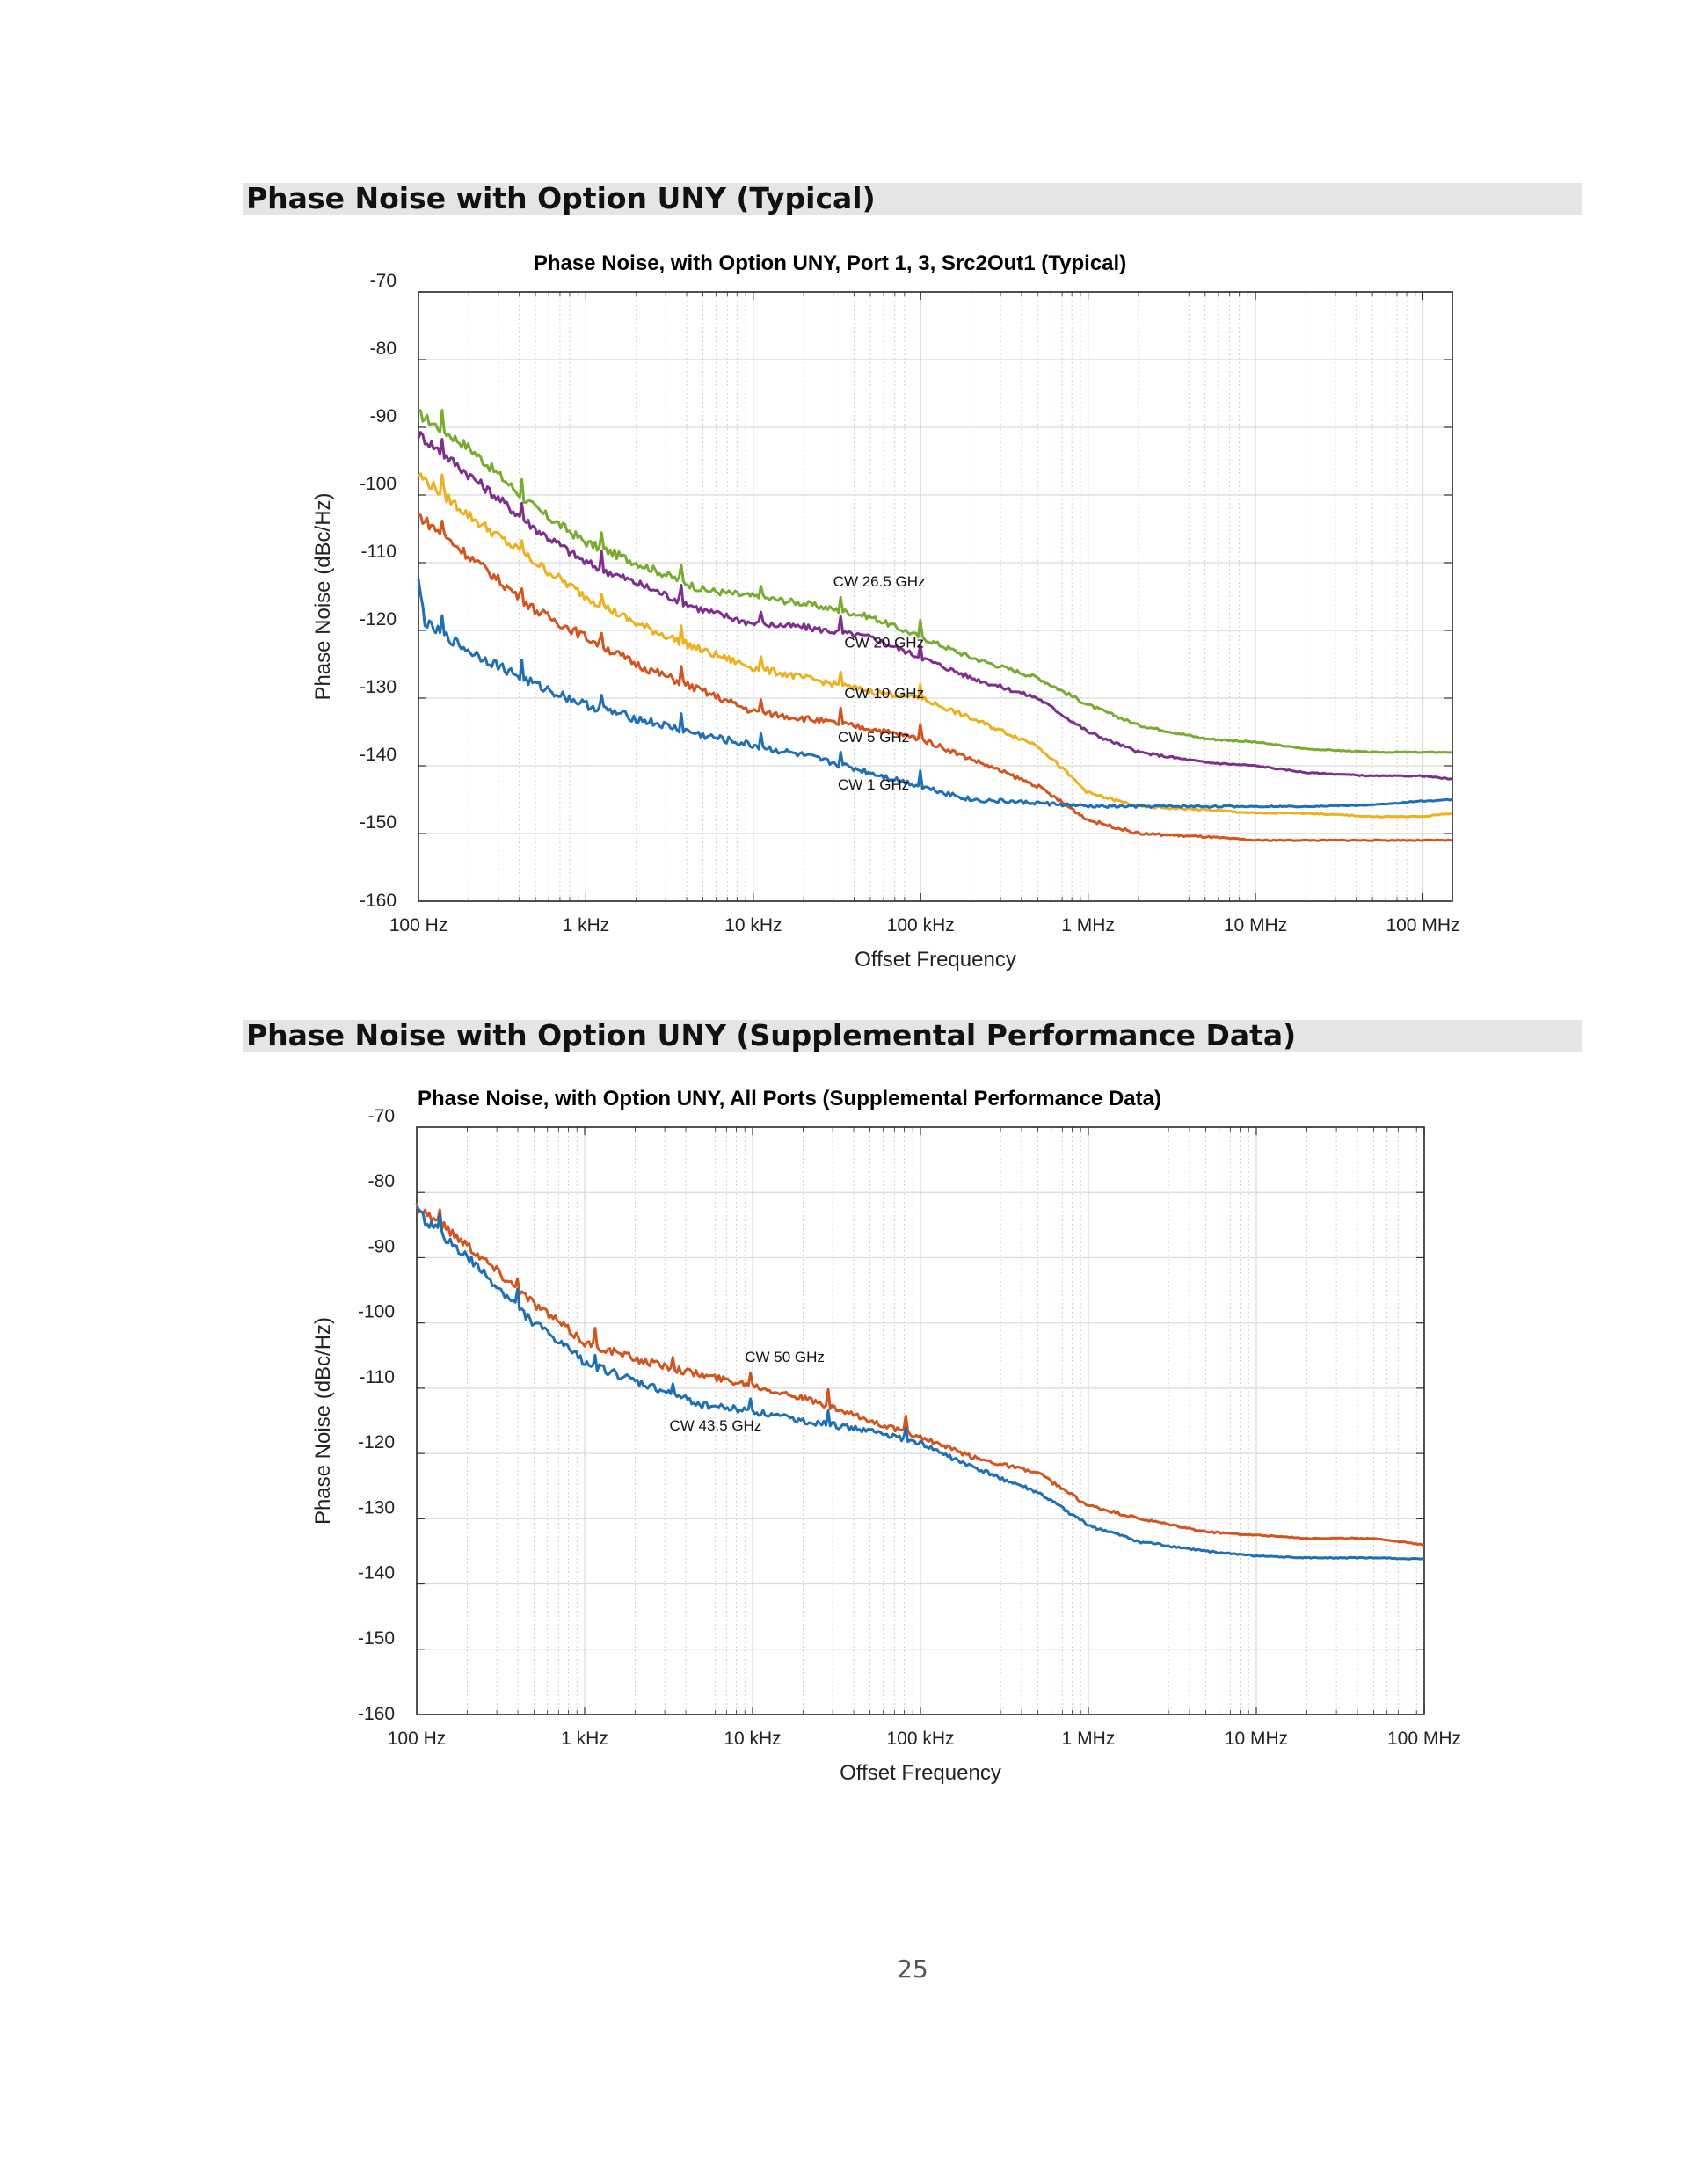  Describe the element at coordinates (715, 1425) in the screenshot. I see `series-annotation-label: CW 43.5 GHz` at that location.